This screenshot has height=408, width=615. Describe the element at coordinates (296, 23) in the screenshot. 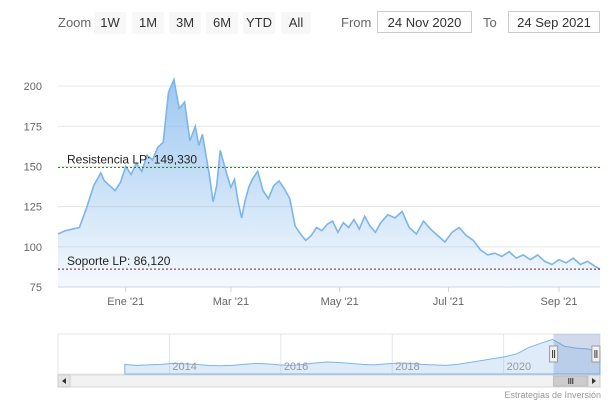

I see `zoom-all-button: All` at that location.